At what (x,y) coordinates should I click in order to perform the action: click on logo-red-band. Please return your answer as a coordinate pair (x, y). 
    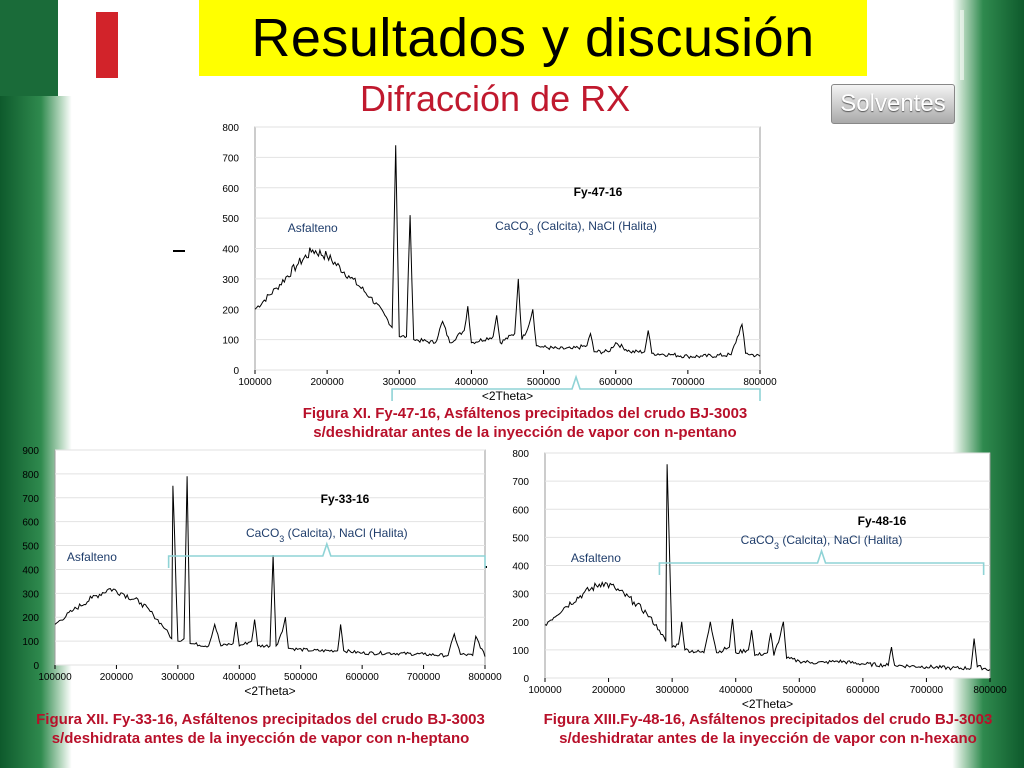
    Looking at the image, I should click on (107, 45).